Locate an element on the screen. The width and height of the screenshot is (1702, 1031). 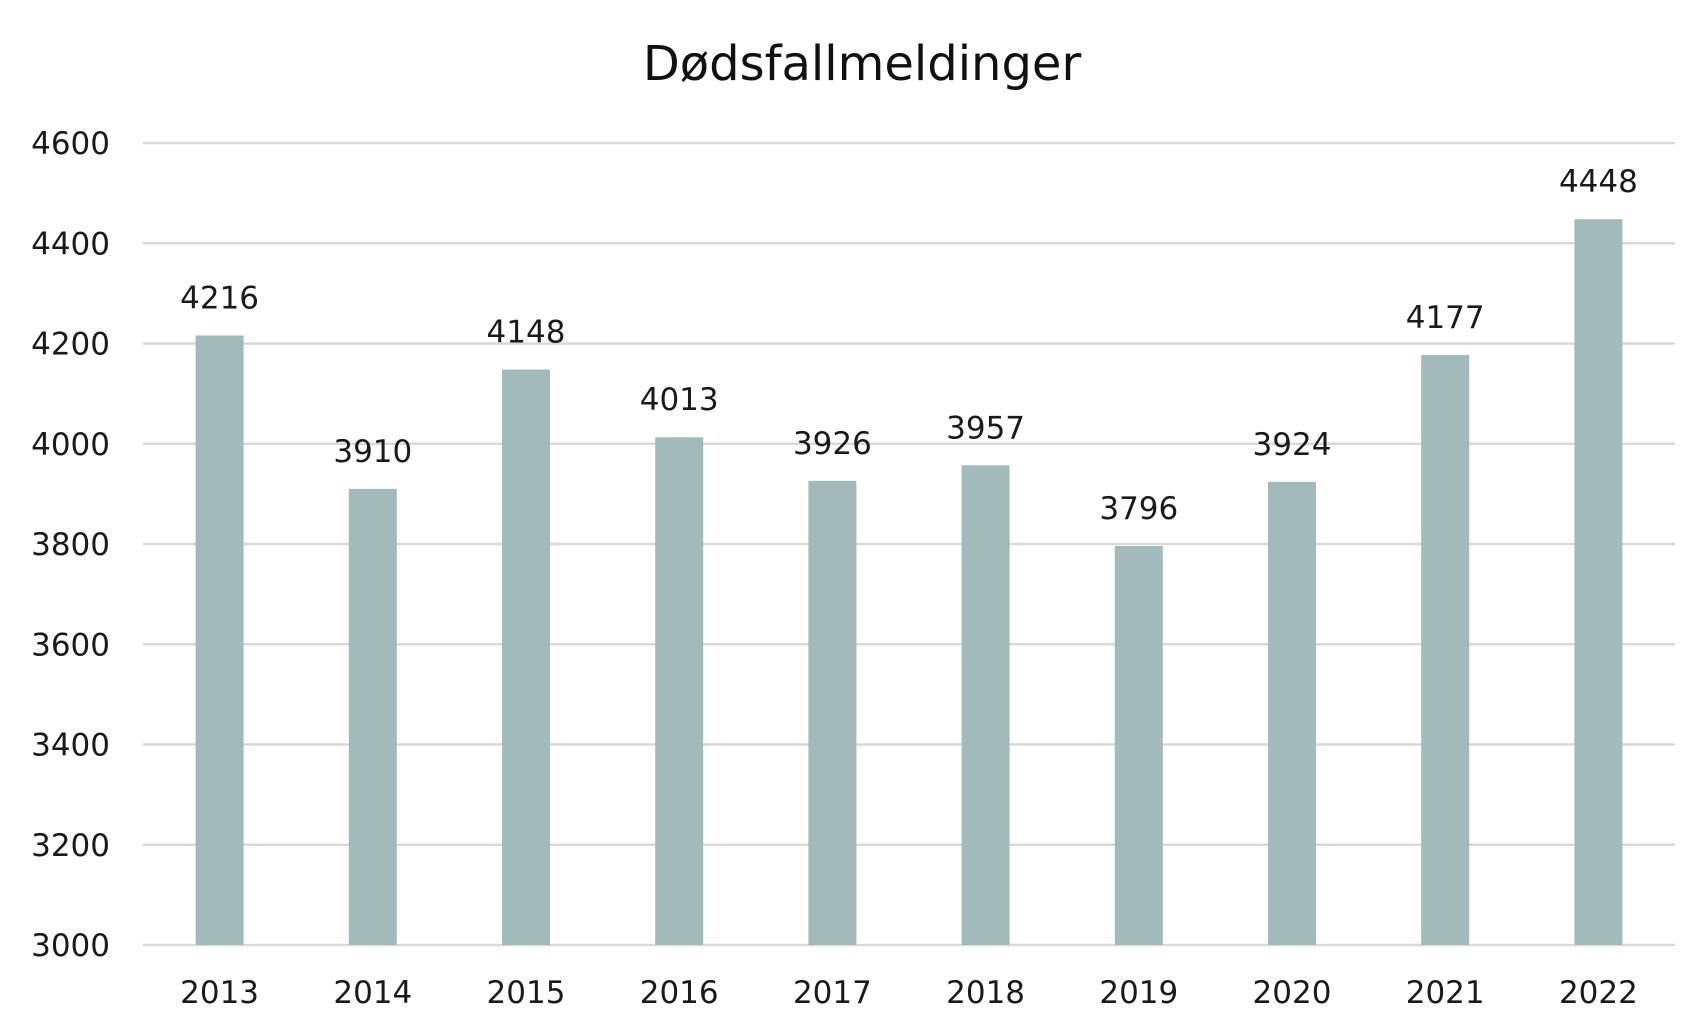
x-tick-label: 2016 is located at coordinates (679, 993).